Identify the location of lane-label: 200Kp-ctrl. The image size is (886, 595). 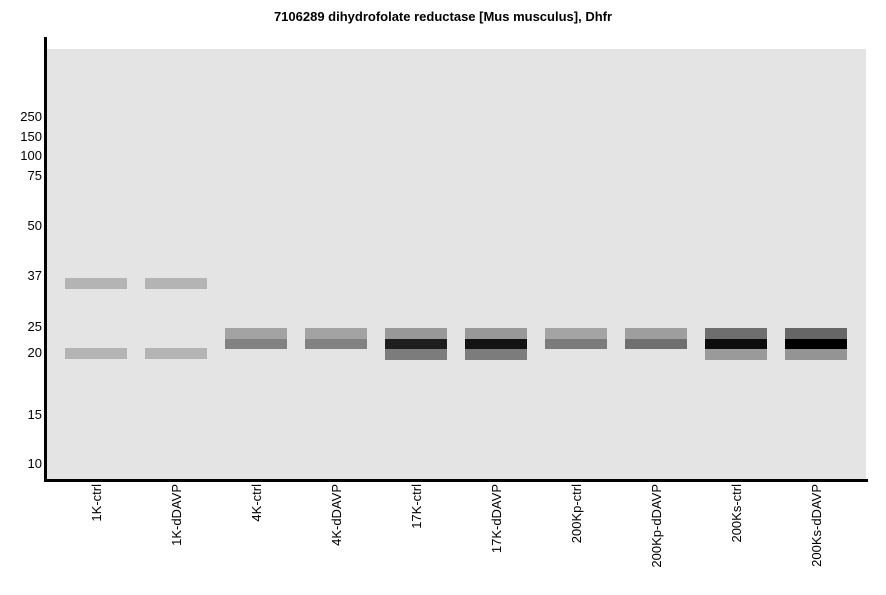
(576, 514).